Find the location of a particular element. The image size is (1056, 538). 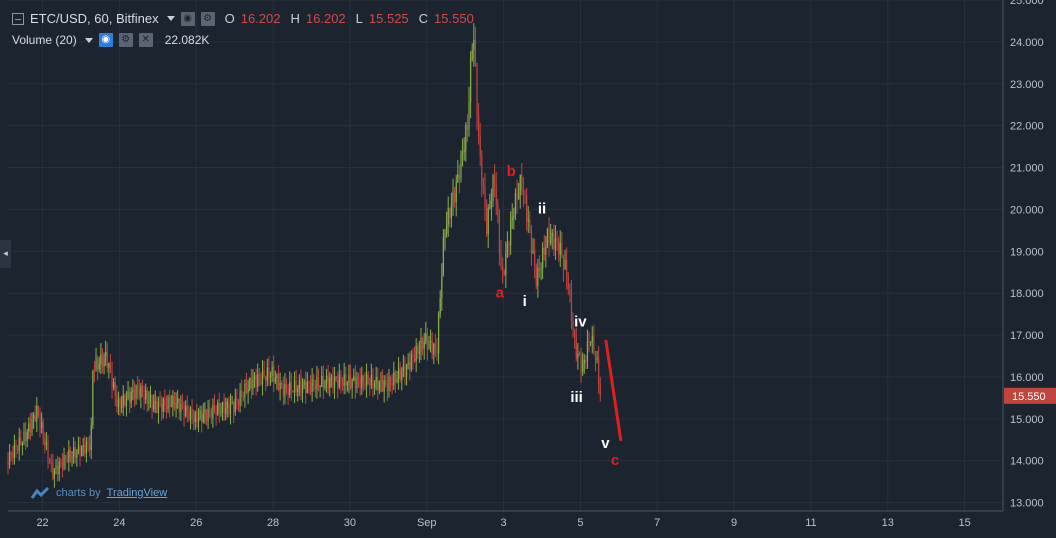

side-panel-toggle-icon: ◂ is located at coordinates (5, 254).